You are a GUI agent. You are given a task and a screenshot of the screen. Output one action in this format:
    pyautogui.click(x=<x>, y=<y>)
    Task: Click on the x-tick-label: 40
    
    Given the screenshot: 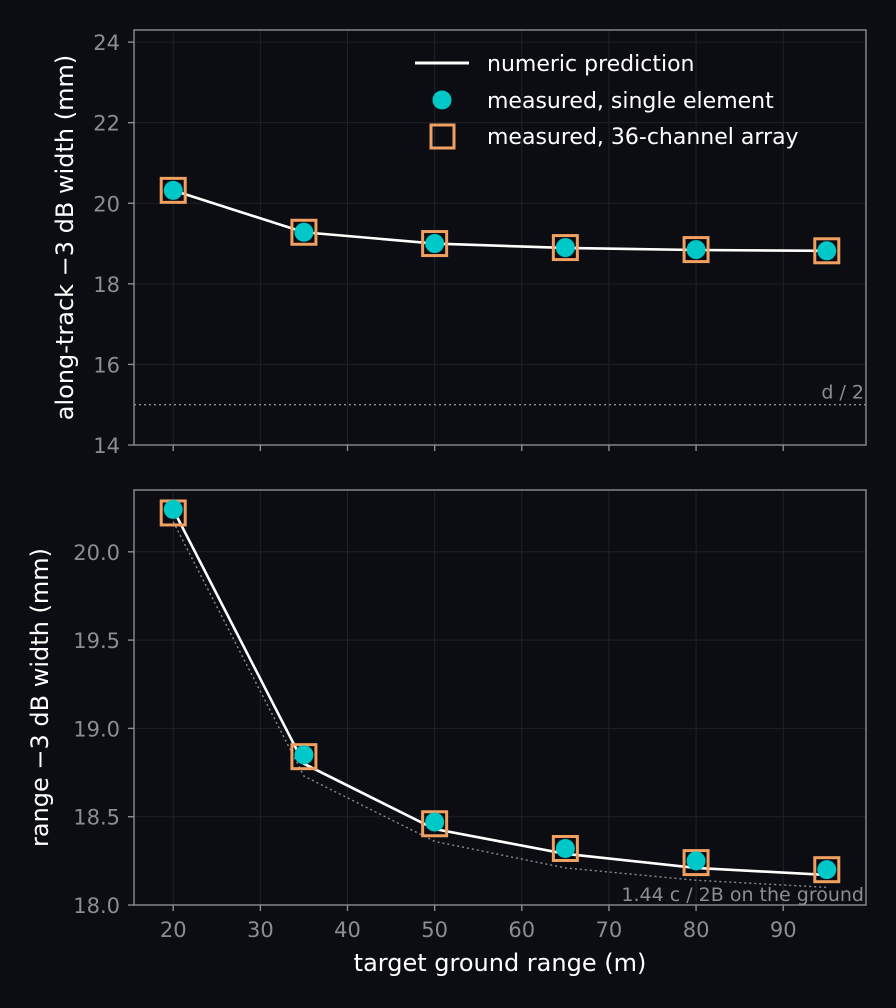 What is the action you would take?
    pyautogui.click(x=347, y=930)
    